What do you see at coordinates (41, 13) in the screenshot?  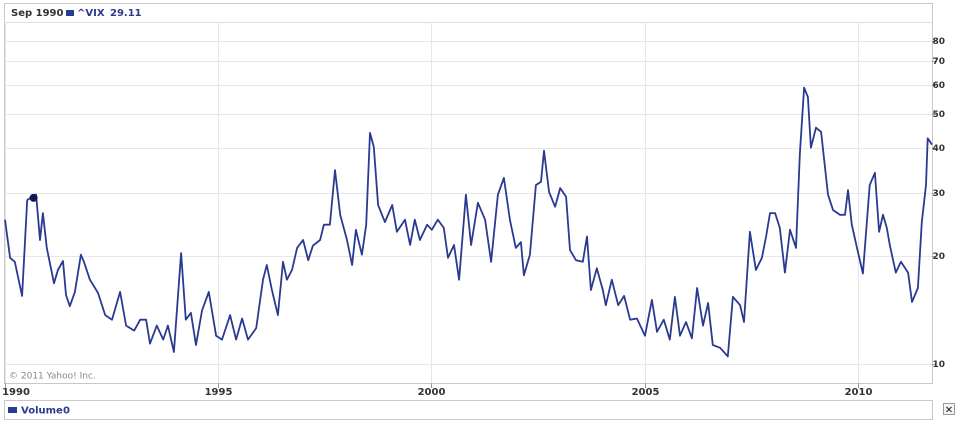 I see `hover-date: Sep 1990 :` at bounding box center [41, 13].